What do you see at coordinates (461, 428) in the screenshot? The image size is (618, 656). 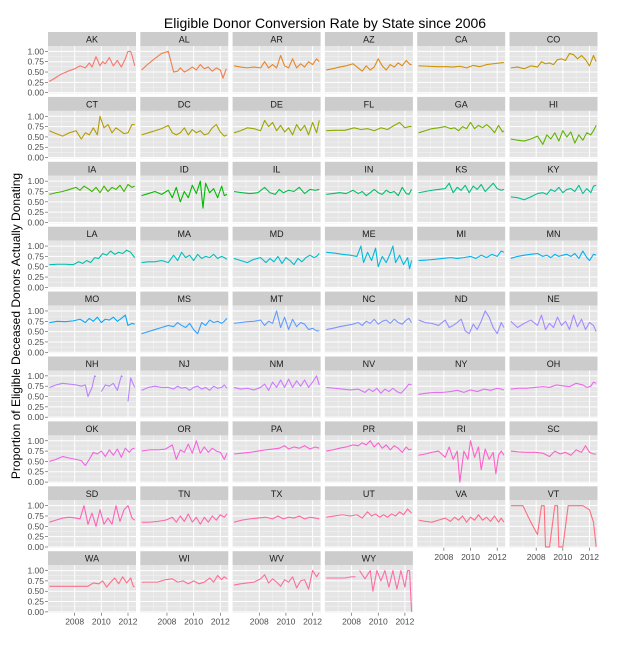 I see `strip-ri` at bounding box center [461, 428].